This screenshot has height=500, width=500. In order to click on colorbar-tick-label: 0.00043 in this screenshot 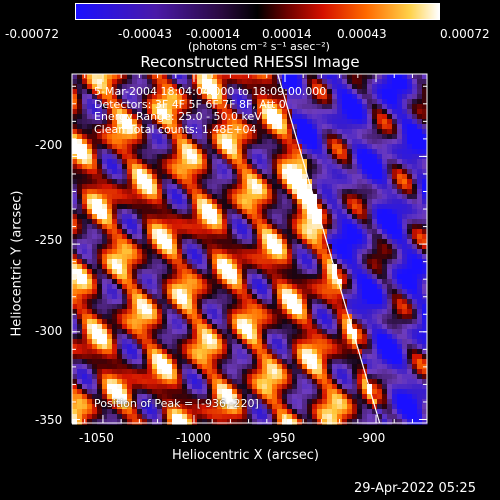, I will do `click(362, 34)`.